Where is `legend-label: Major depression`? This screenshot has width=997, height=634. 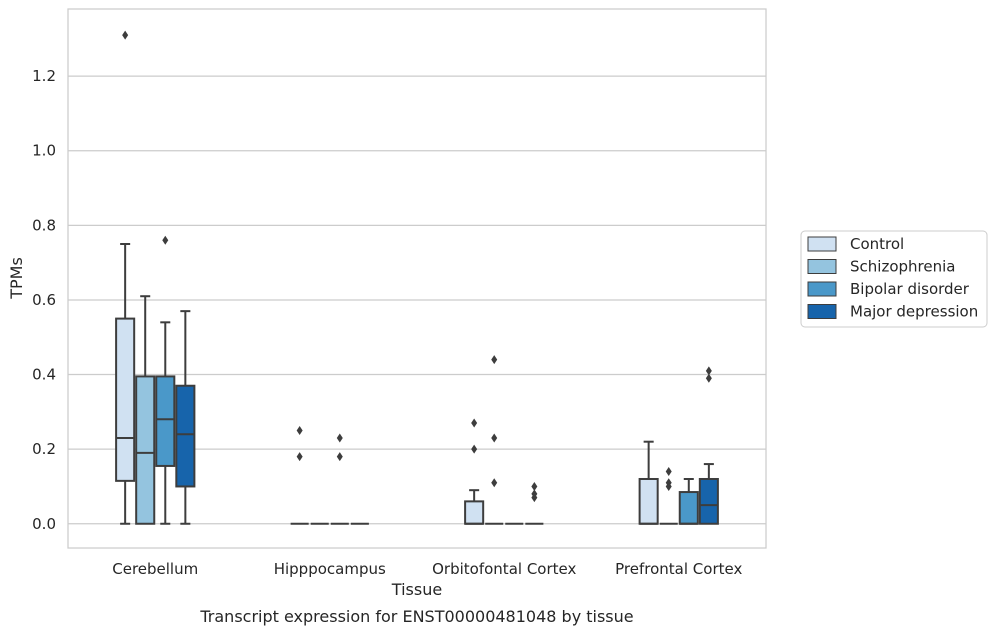 legend-label: Major depression is located at coordinates (914, 312).